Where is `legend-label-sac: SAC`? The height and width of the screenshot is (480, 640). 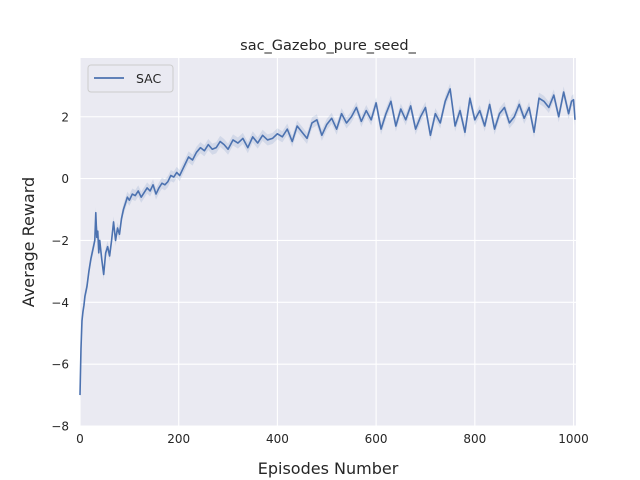
legend-label-sac: SAC is located at coordinates (148, 78).